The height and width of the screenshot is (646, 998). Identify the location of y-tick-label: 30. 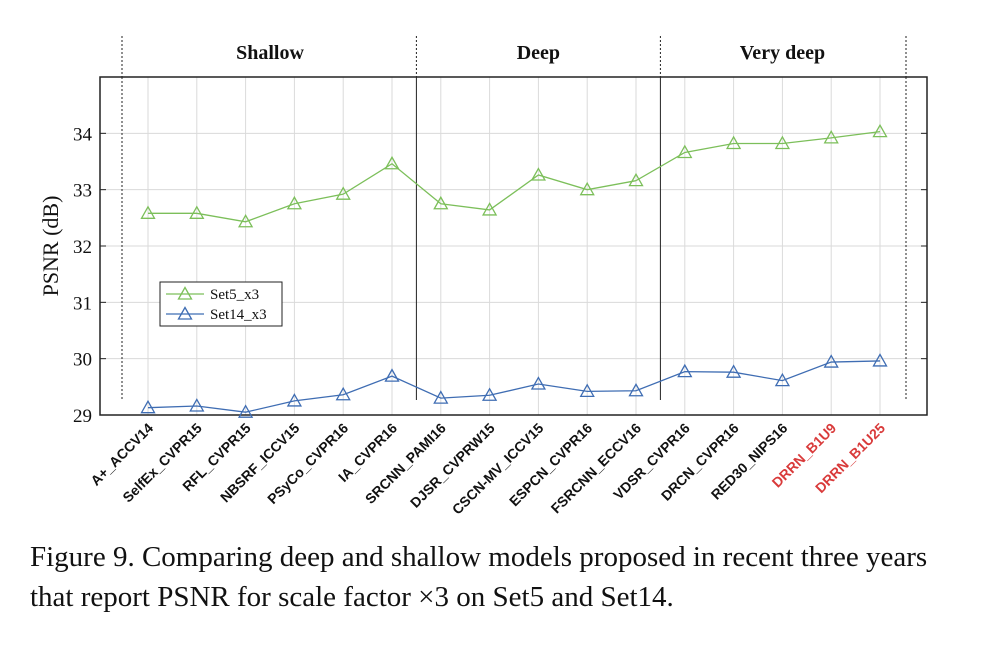
(82, 360).